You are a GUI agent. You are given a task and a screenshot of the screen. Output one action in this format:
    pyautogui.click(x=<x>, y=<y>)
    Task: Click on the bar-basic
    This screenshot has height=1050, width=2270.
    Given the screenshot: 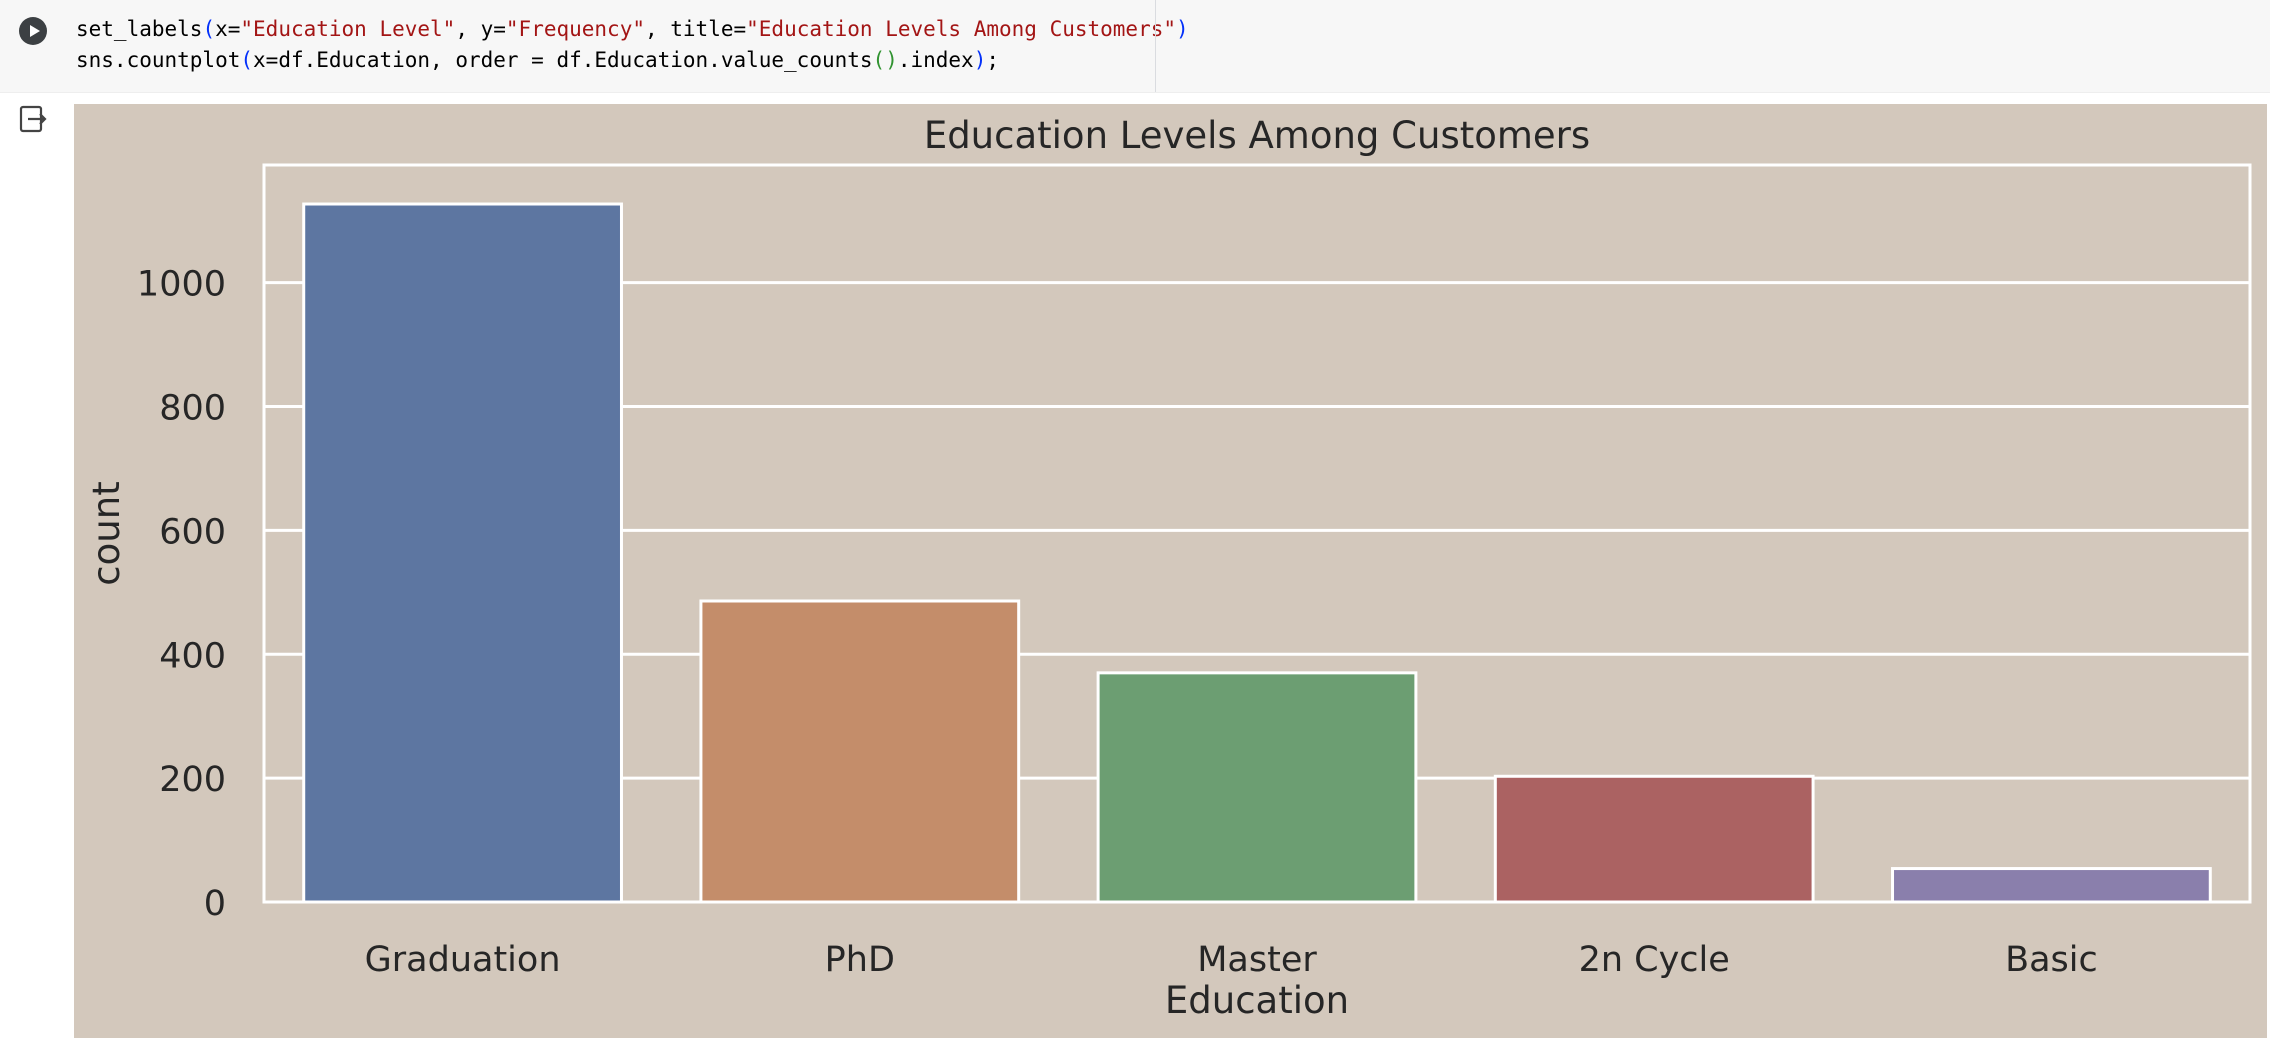 What is the action you would take?
    pyautogui.click(x=2051, y=885)
    